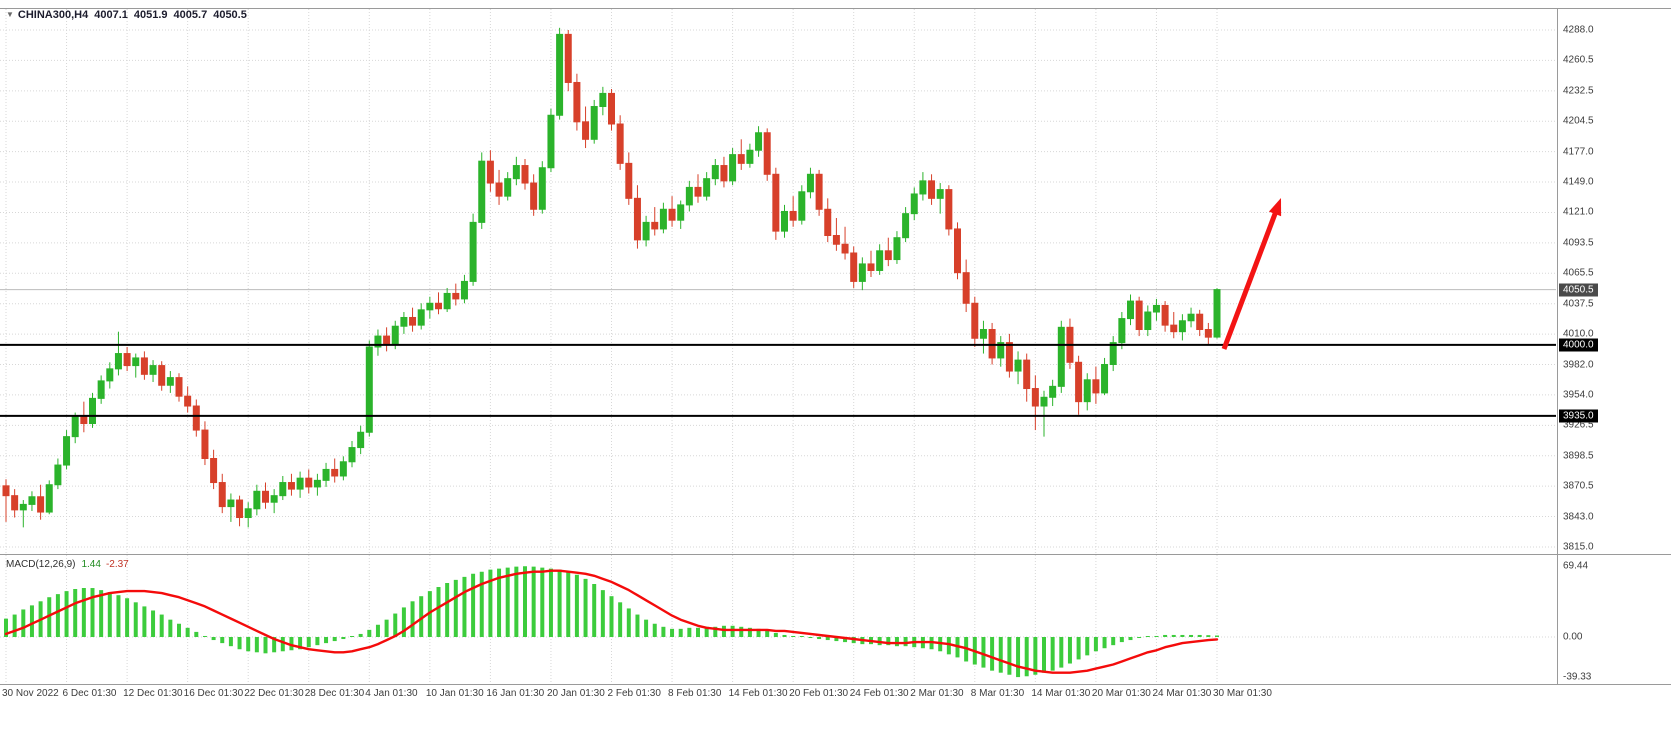 The image size is (1671, 752). Describe the element at coordinates (997, 693) in the screenshot. I see `time-axis-label: 8 Mar 01:30` at that location.